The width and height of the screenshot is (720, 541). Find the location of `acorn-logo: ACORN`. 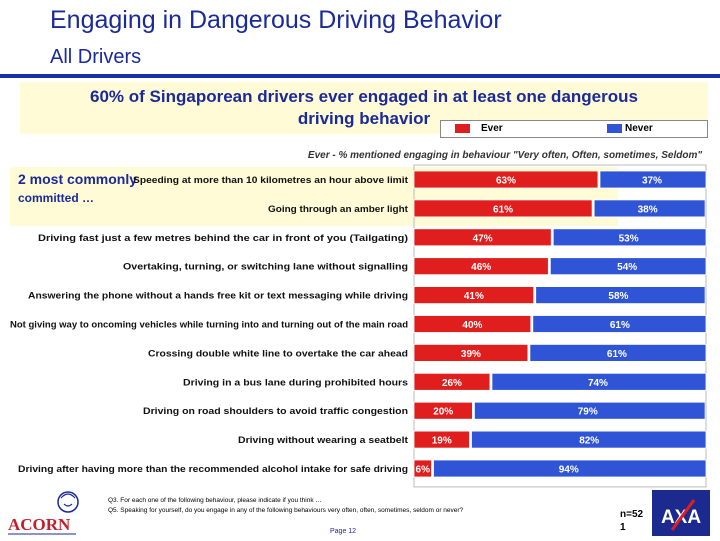

acorn-logo: ACORN is located at coordinates (43, 513).